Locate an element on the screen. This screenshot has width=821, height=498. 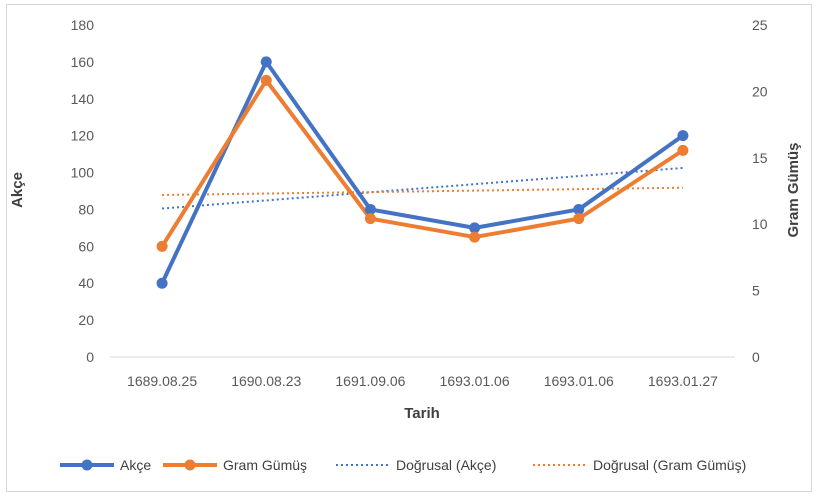
y-tick-label: 40 is located at coordinates (86, 283).